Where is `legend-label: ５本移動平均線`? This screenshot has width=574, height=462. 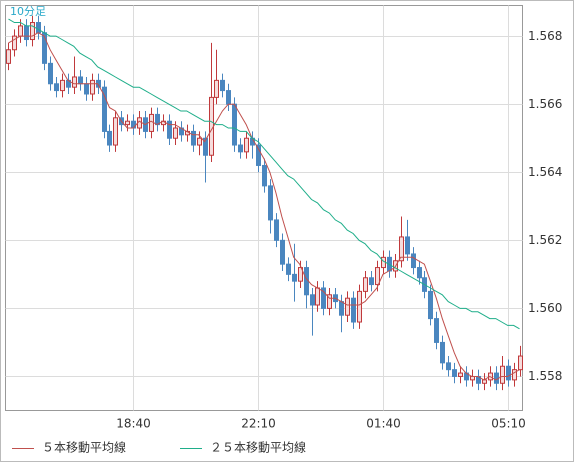
legend-label: ５本移動平均線 is located at coordinates (84, 447).